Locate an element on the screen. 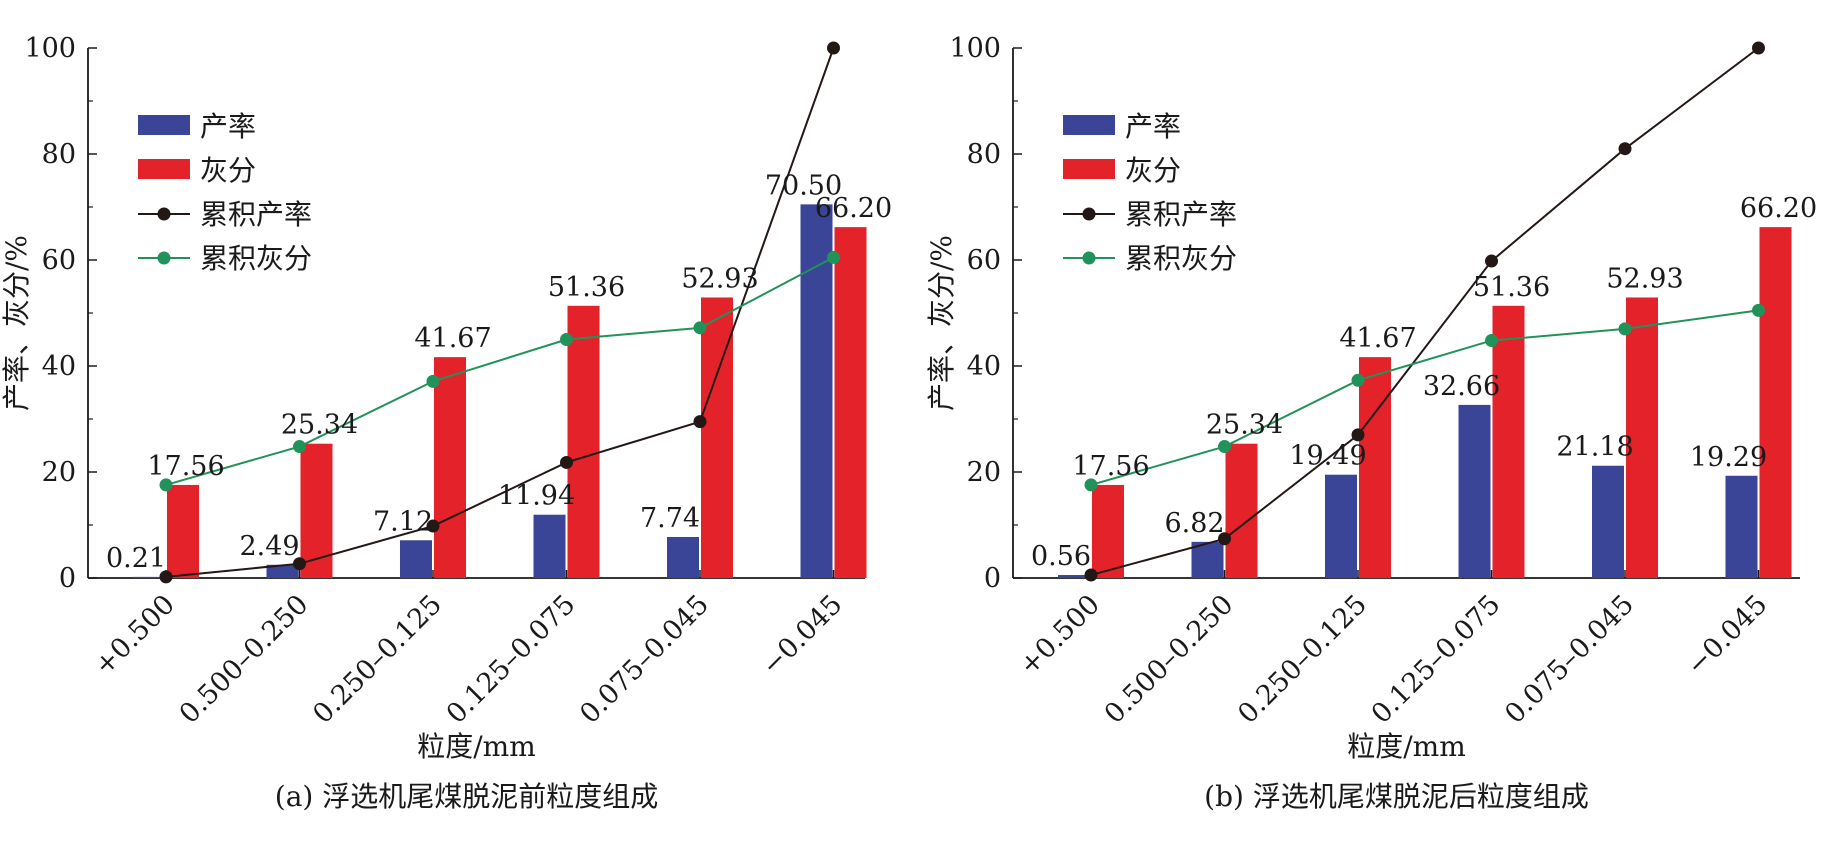 The width and height of the screenshot is (1829, 851). x-tick-label: 0.075–0.045 is located at coordinates (1569, 659).